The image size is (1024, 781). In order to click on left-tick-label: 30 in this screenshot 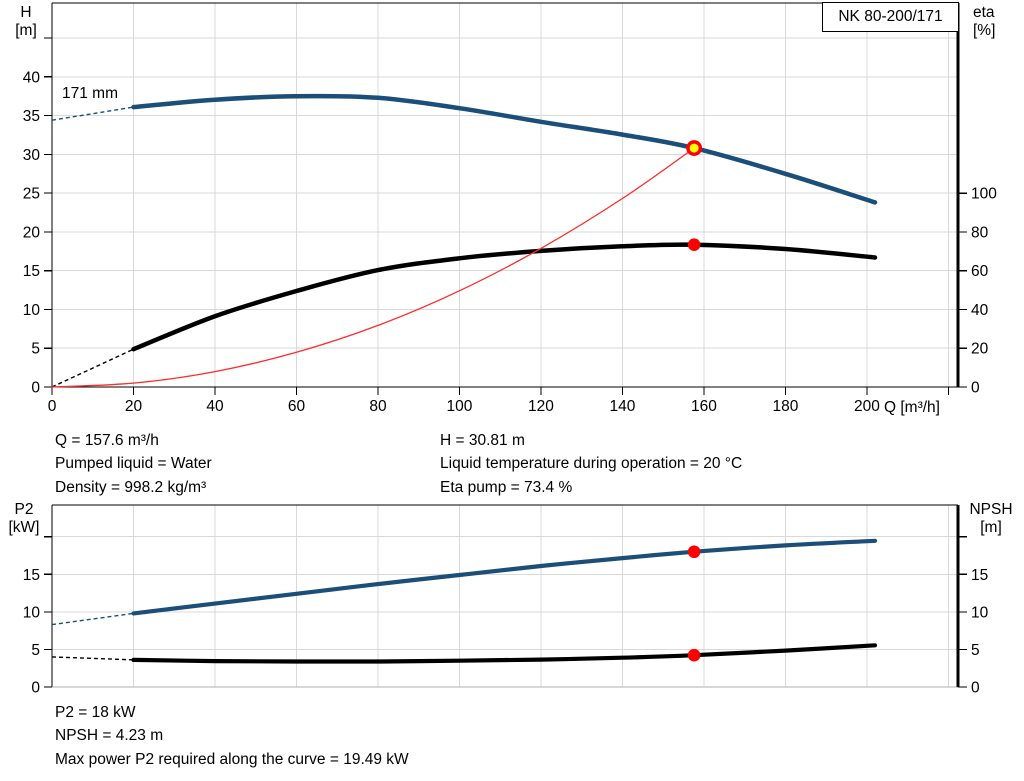, I will do `click(32, 155)`.